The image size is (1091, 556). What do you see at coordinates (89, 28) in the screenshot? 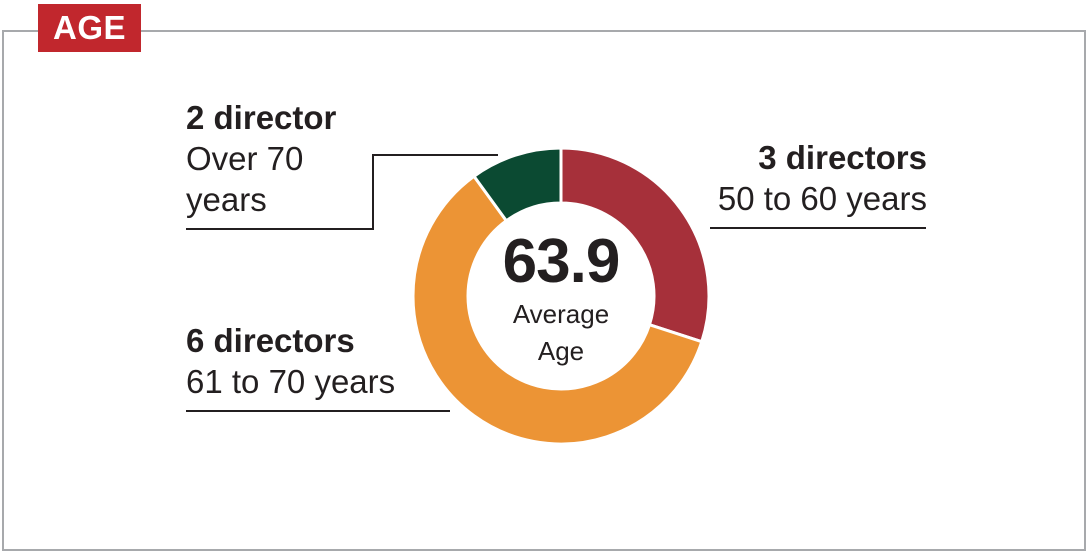
I see `section-tag: AGE` at bounding box center [89, 28].